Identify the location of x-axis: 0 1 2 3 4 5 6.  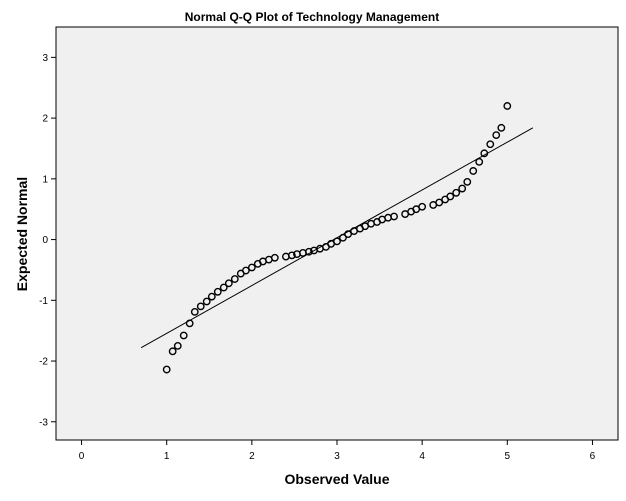
(337, 451).